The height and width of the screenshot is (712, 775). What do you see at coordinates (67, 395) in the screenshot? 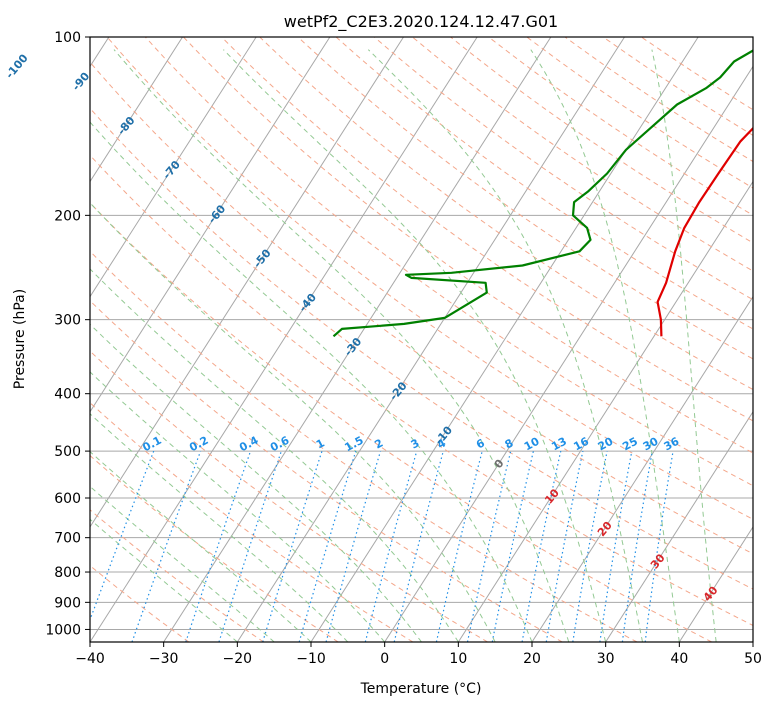
I see `y-tick-label: 400` at bounding box center [67, 395].